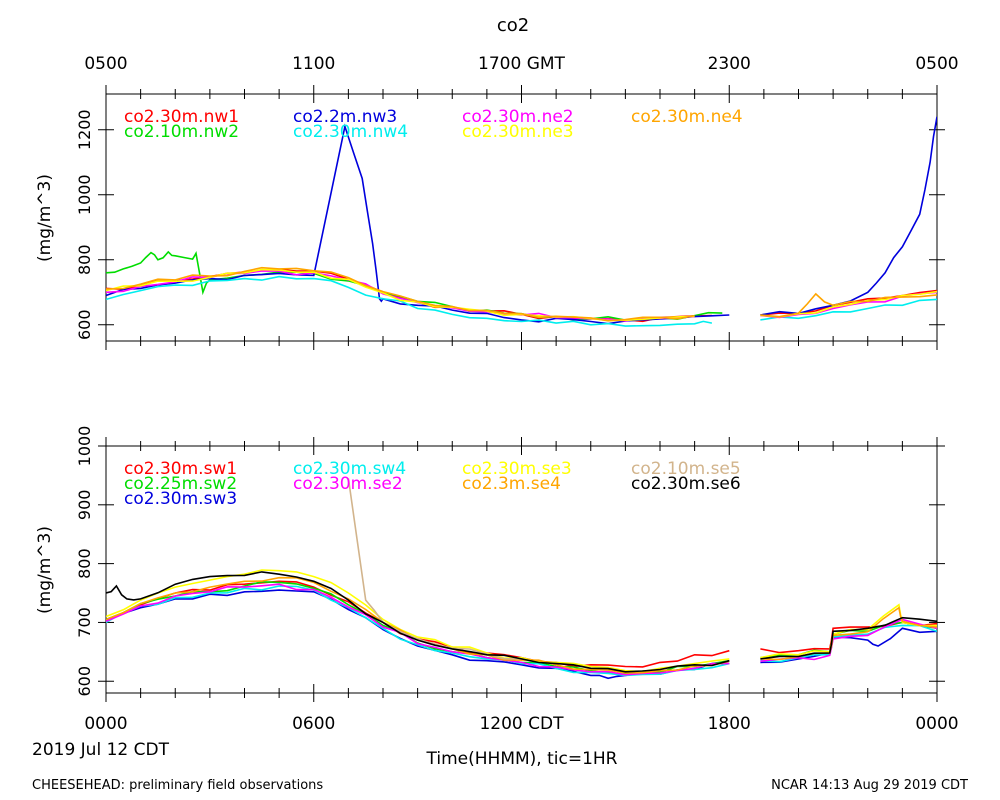  Describe the element at coordinates (686, 484) in the screenshot. I see `bottom-legend-co2.30m.se6: co2.30m.se6` at that location.